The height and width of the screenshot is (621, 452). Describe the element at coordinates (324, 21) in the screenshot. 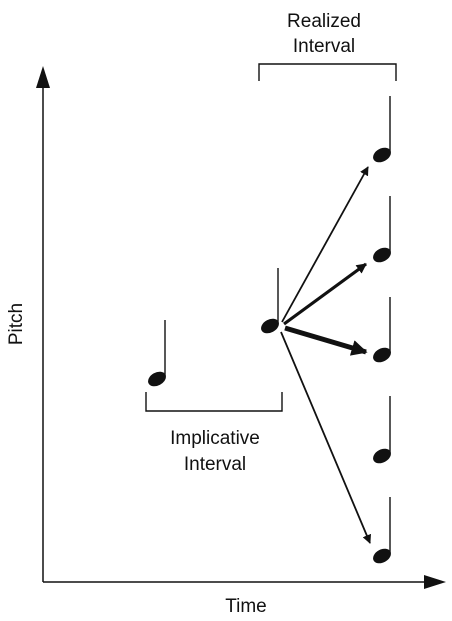

I see `realized-interval-label-line1: Realized` at that location.